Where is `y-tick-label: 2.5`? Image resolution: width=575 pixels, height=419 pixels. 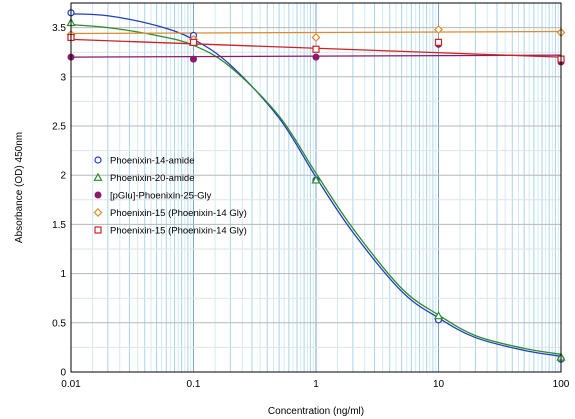
y-tick-label: 2.5 is located at coordinates (59, 127).